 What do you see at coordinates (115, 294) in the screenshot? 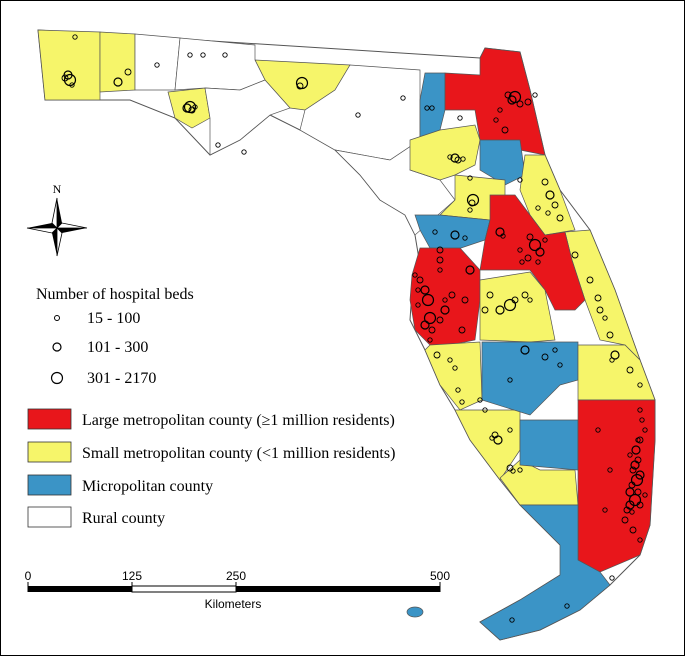
I see `beds-legend-title: Number of hospital beds` at bounding box center [115, 294].